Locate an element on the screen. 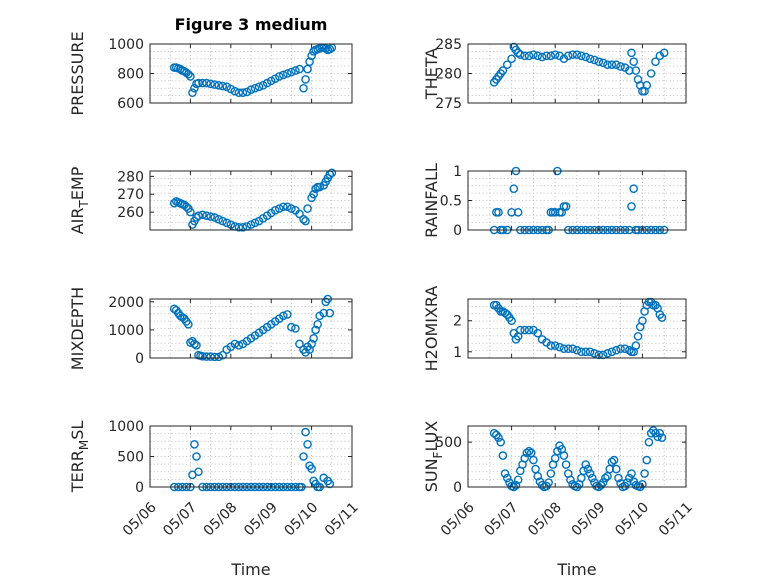  y-axis-label: MIXDEPTH is located at coordinates (77, 328).